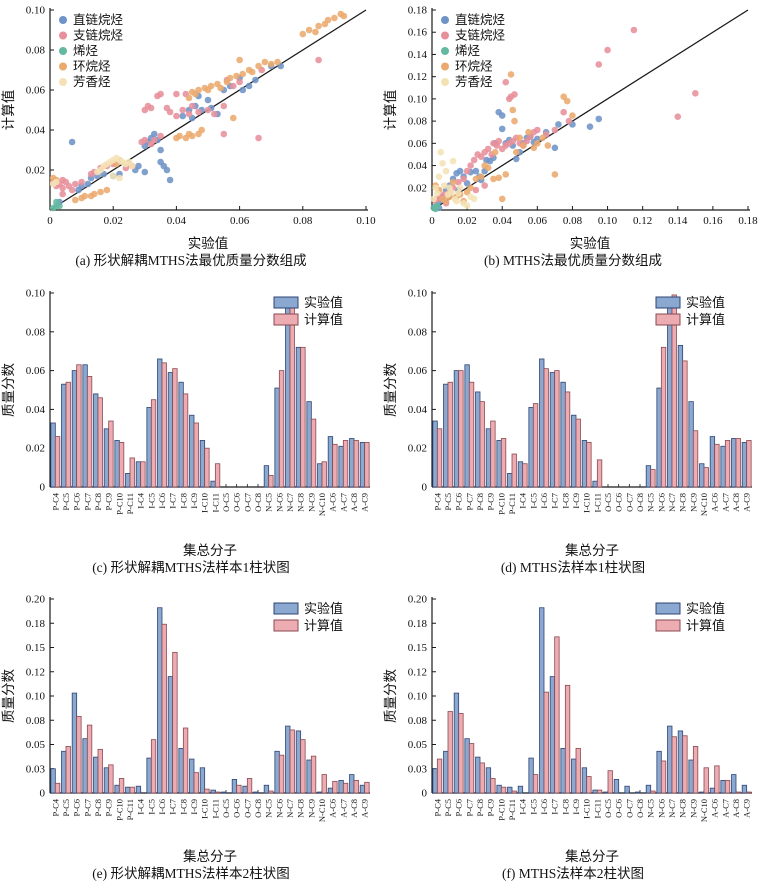  Describe the element at coordinates (704, 810) in the screenshot. I see `x-category-label: N-C10` at that location.